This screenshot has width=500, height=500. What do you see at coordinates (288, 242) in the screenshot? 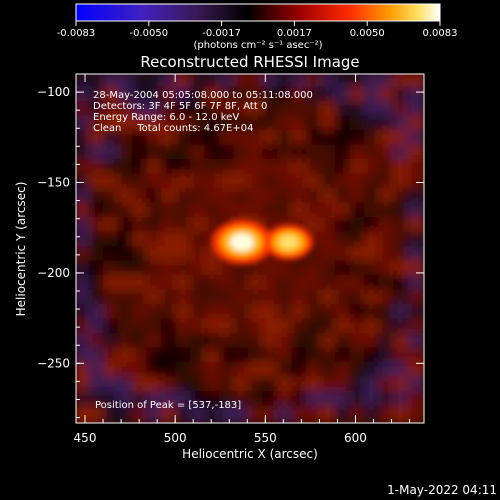
I see `source-core` at bounding box center [288, 242].